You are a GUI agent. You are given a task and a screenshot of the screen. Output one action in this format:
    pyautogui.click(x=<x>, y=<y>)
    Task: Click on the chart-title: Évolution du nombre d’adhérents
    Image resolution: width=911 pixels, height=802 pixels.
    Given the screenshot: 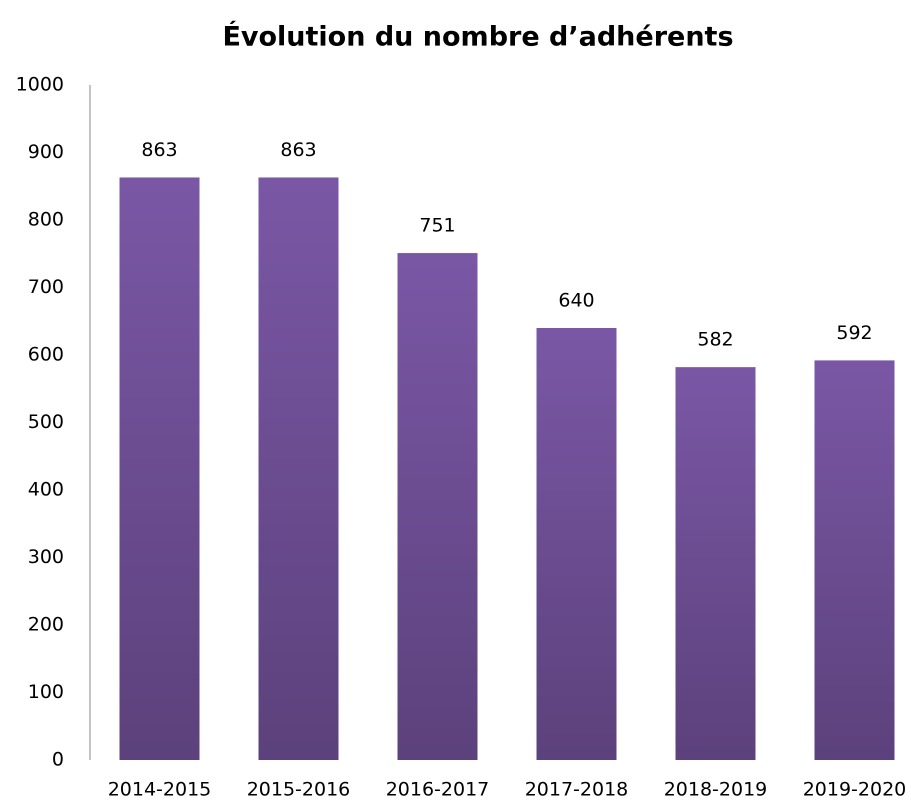 What is the action you would take?
    pyautogui.click(x=477, y=37)
    